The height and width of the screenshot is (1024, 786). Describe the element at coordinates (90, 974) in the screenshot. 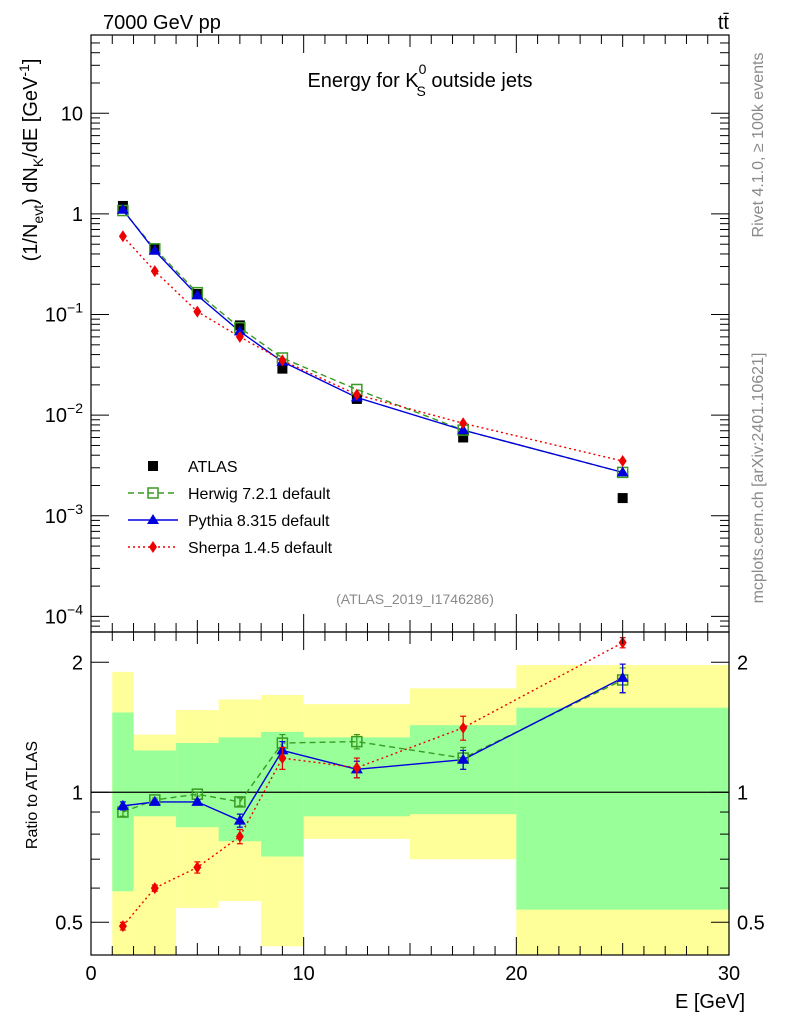

I see `x-tick-label: 0` at that location.